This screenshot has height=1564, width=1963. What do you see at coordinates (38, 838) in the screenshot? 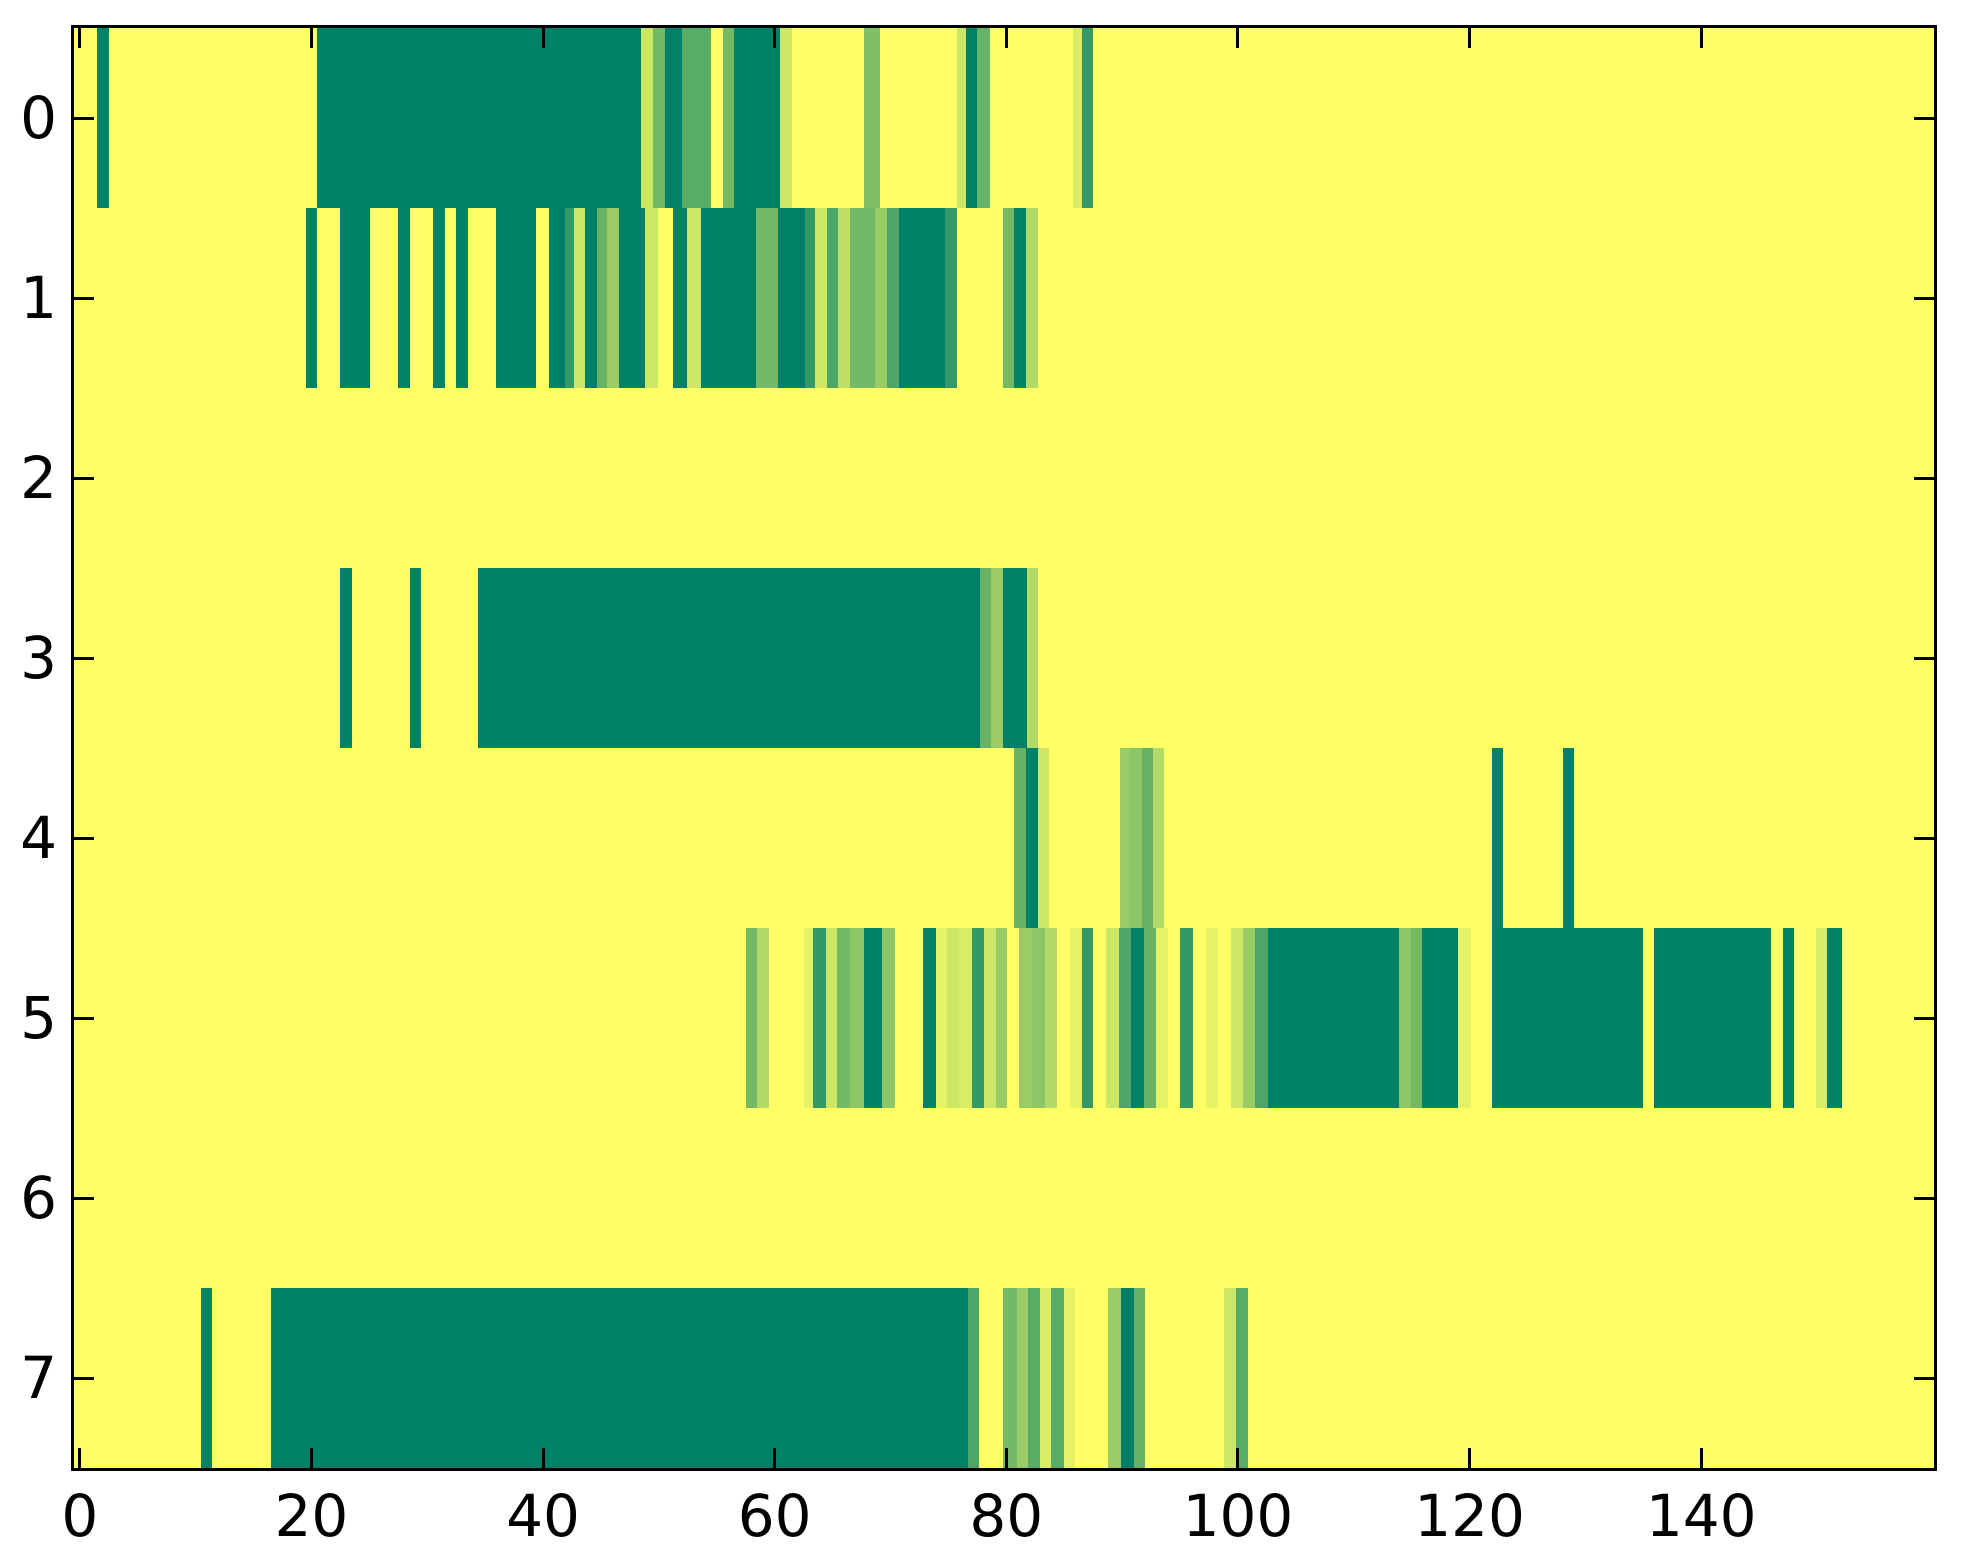
I see `y-tick-label-4: 4` at bounding box center [38, 838].